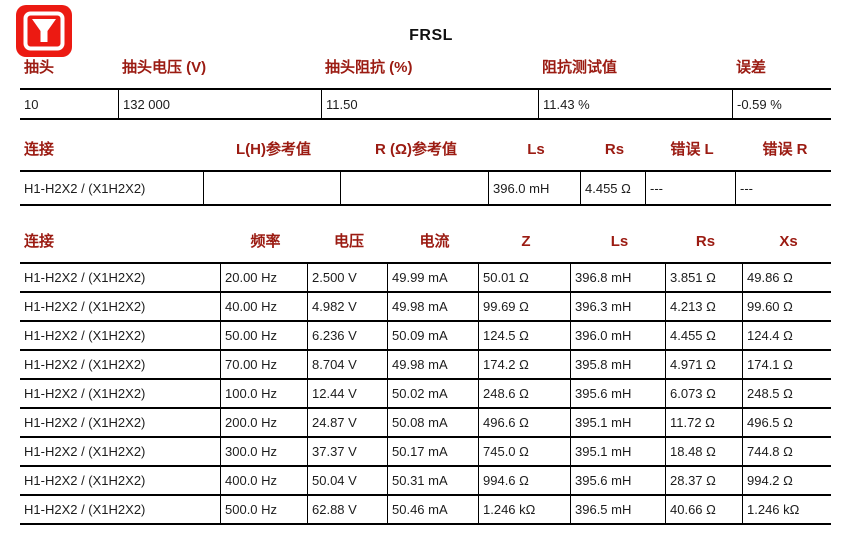 Image resolution: width=862 pixels, height=538 pixels. Describe the element at coordinates (265, 241) in the screenshot. I see `column-header: 频率` at that location.